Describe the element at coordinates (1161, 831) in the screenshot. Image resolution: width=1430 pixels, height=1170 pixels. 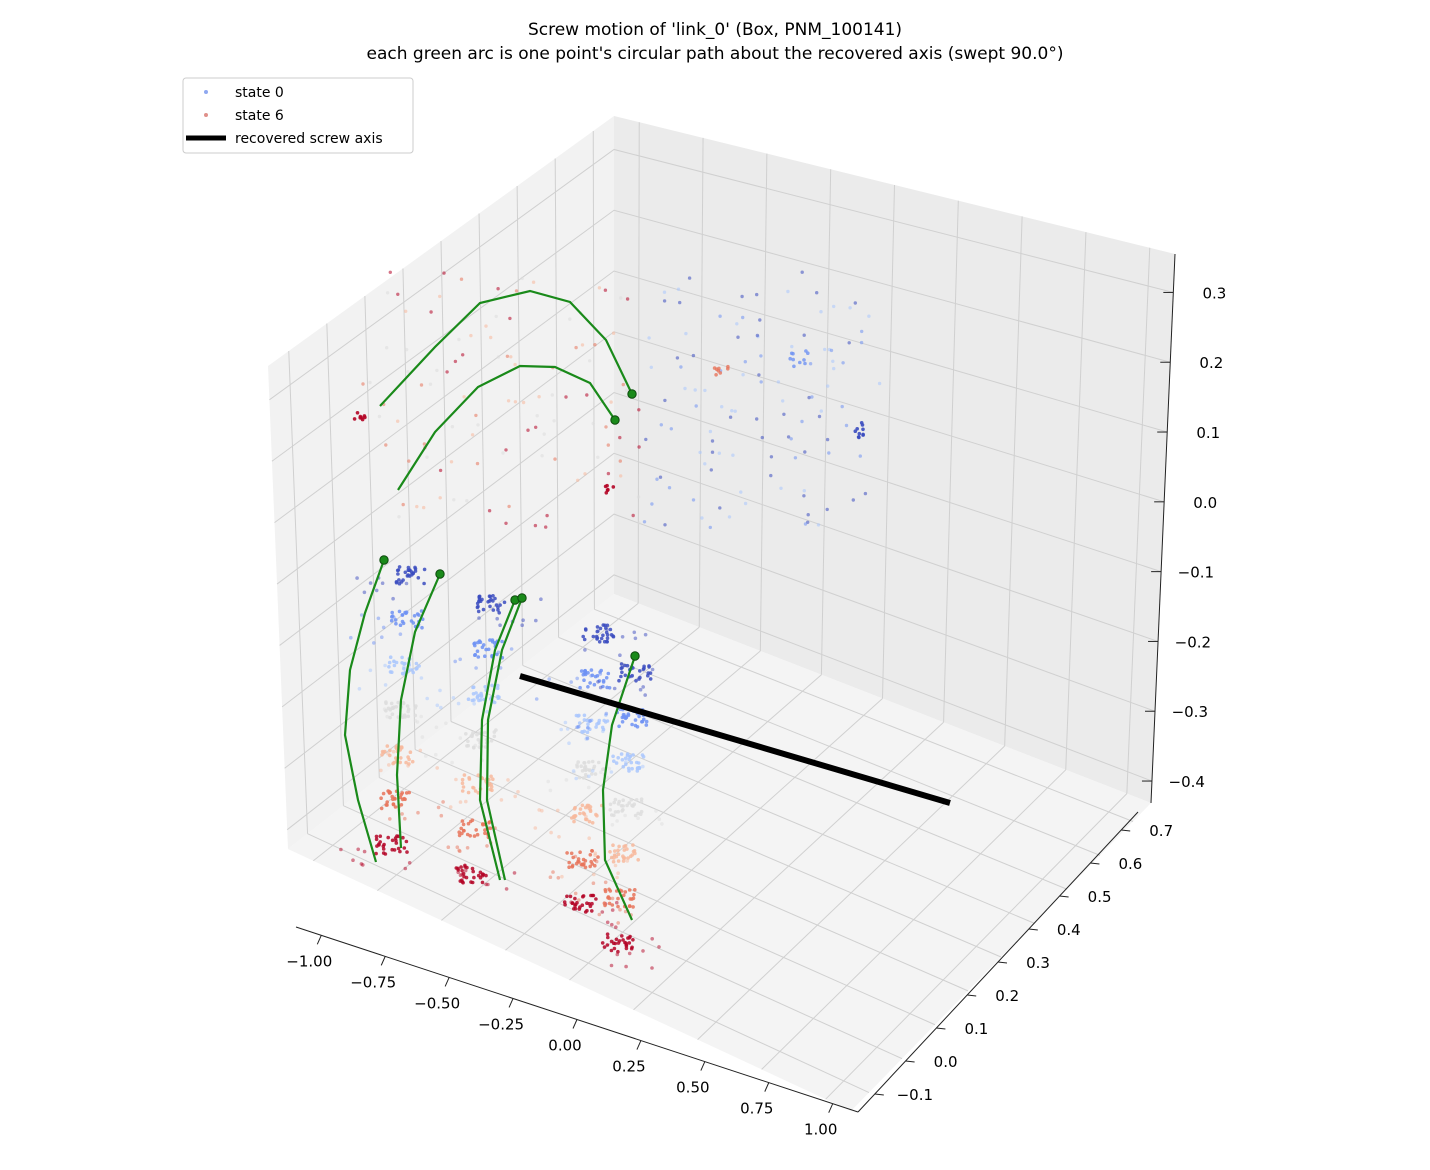
I see `y-tick-label: 0.7` at that location.